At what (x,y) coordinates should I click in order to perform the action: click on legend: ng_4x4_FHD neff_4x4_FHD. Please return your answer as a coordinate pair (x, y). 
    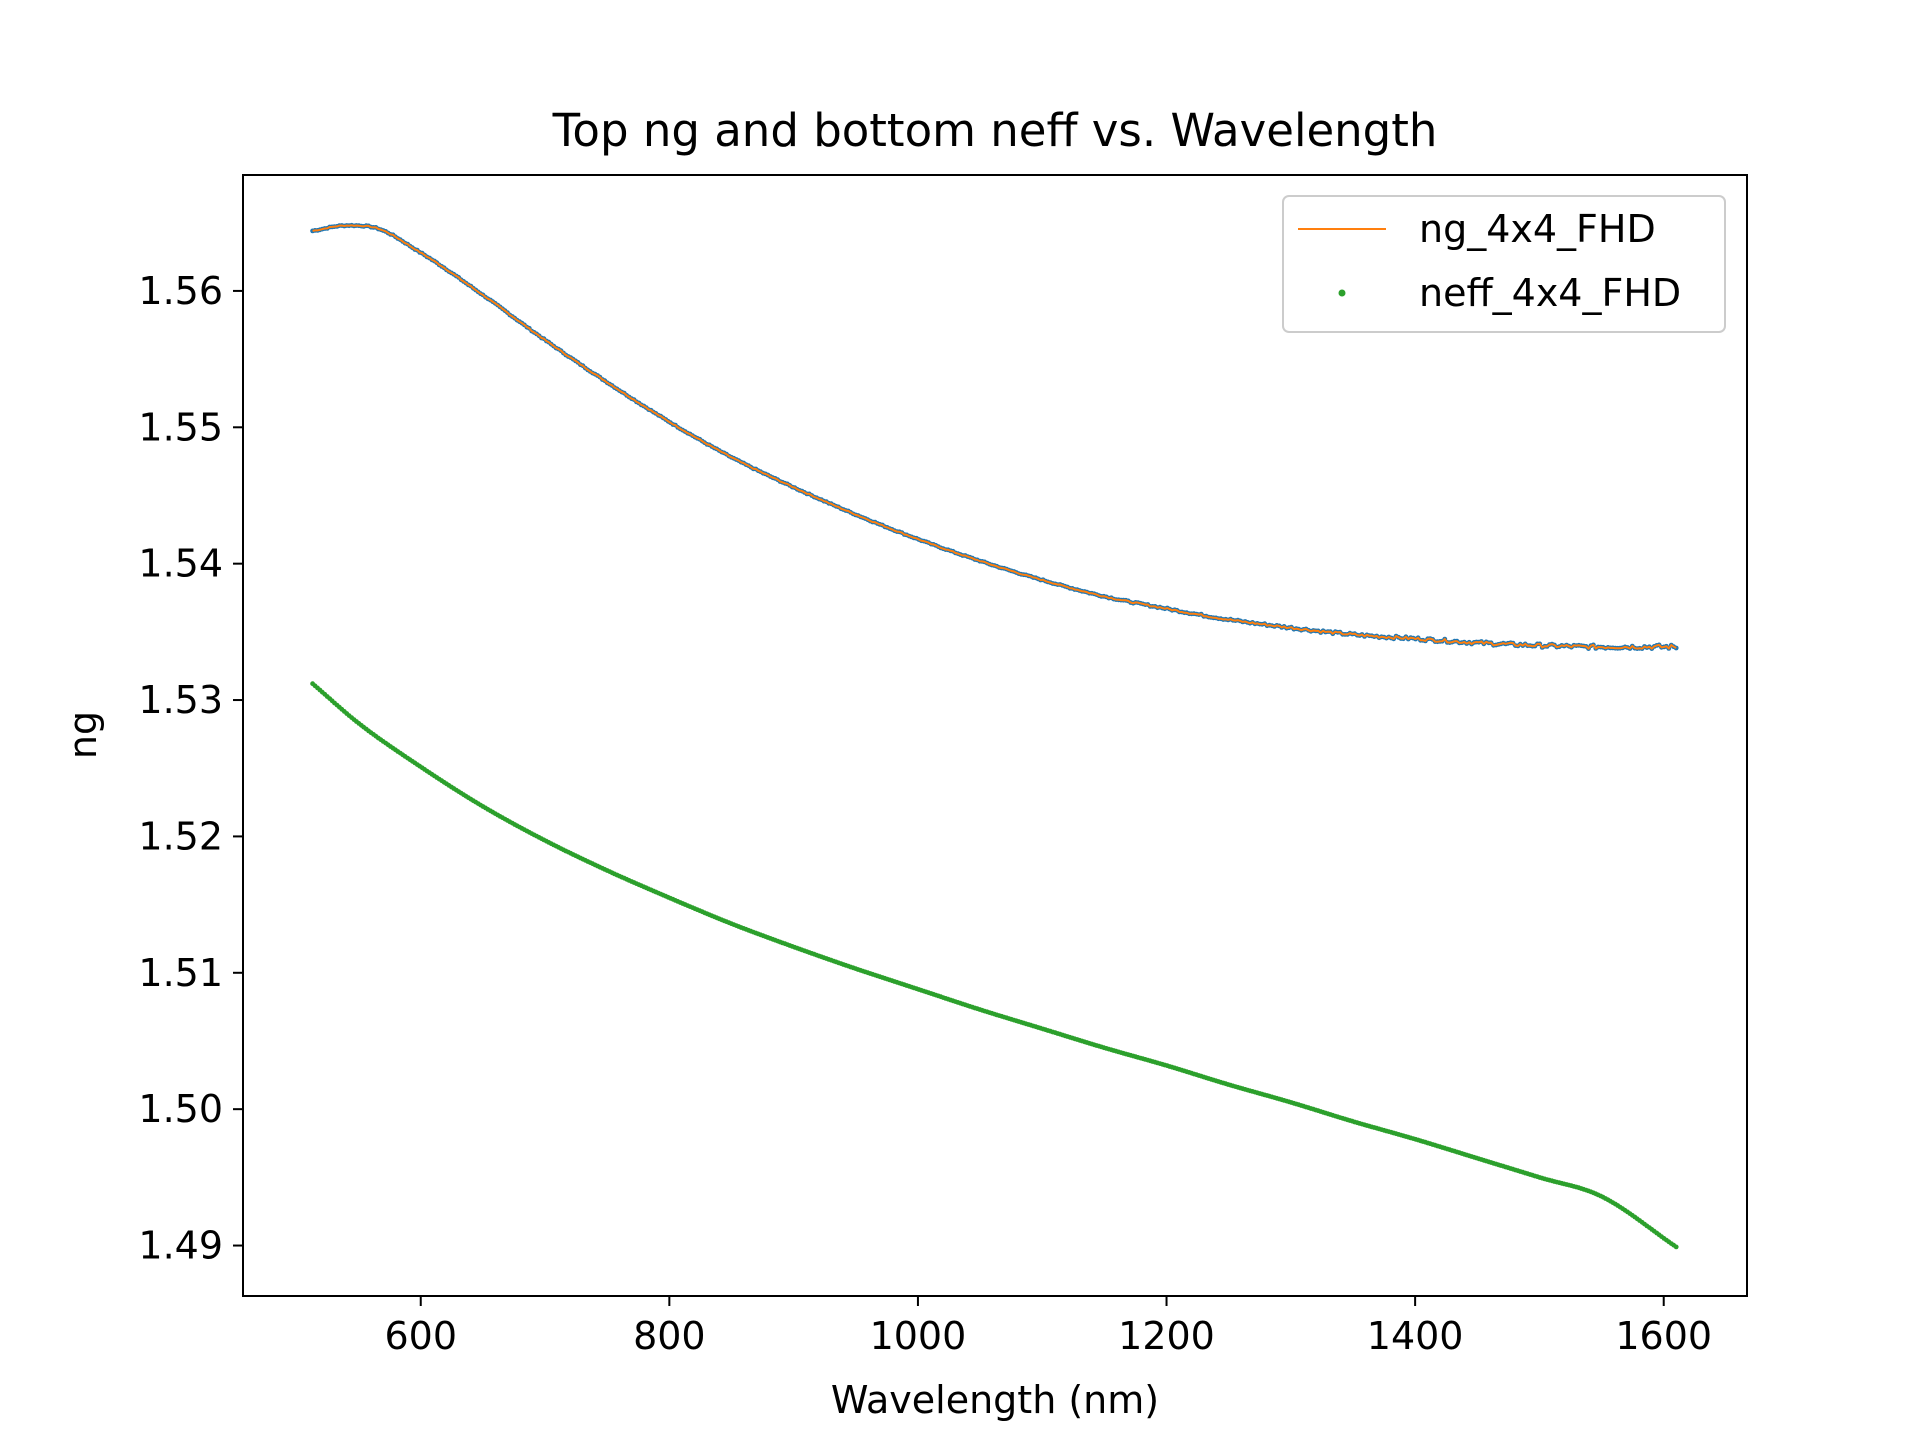
    Looking at the image, I should click on (1504, 264).